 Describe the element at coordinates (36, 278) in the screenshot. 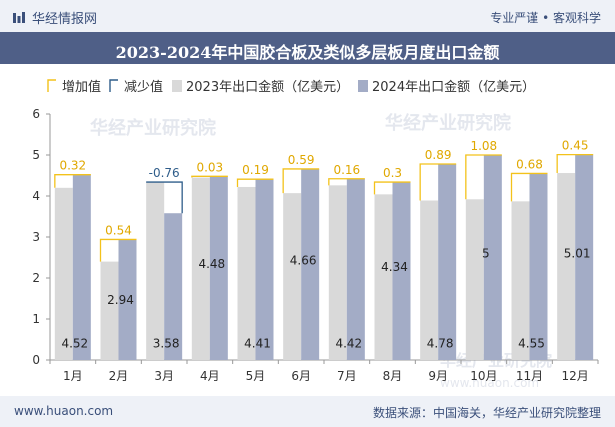

I see `y-tick-label: 2` at that location.